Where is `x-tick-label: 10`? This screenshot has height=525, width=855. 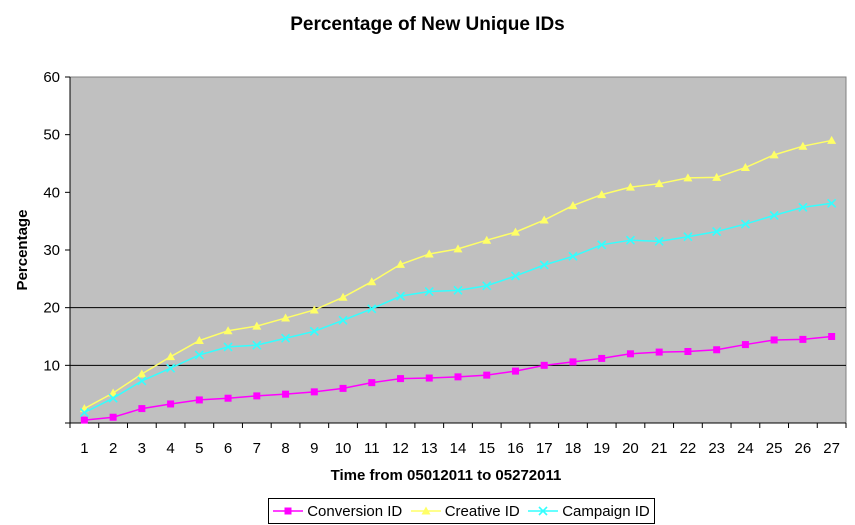 x-tick-label: 10 is located at coordinates (343, 448).